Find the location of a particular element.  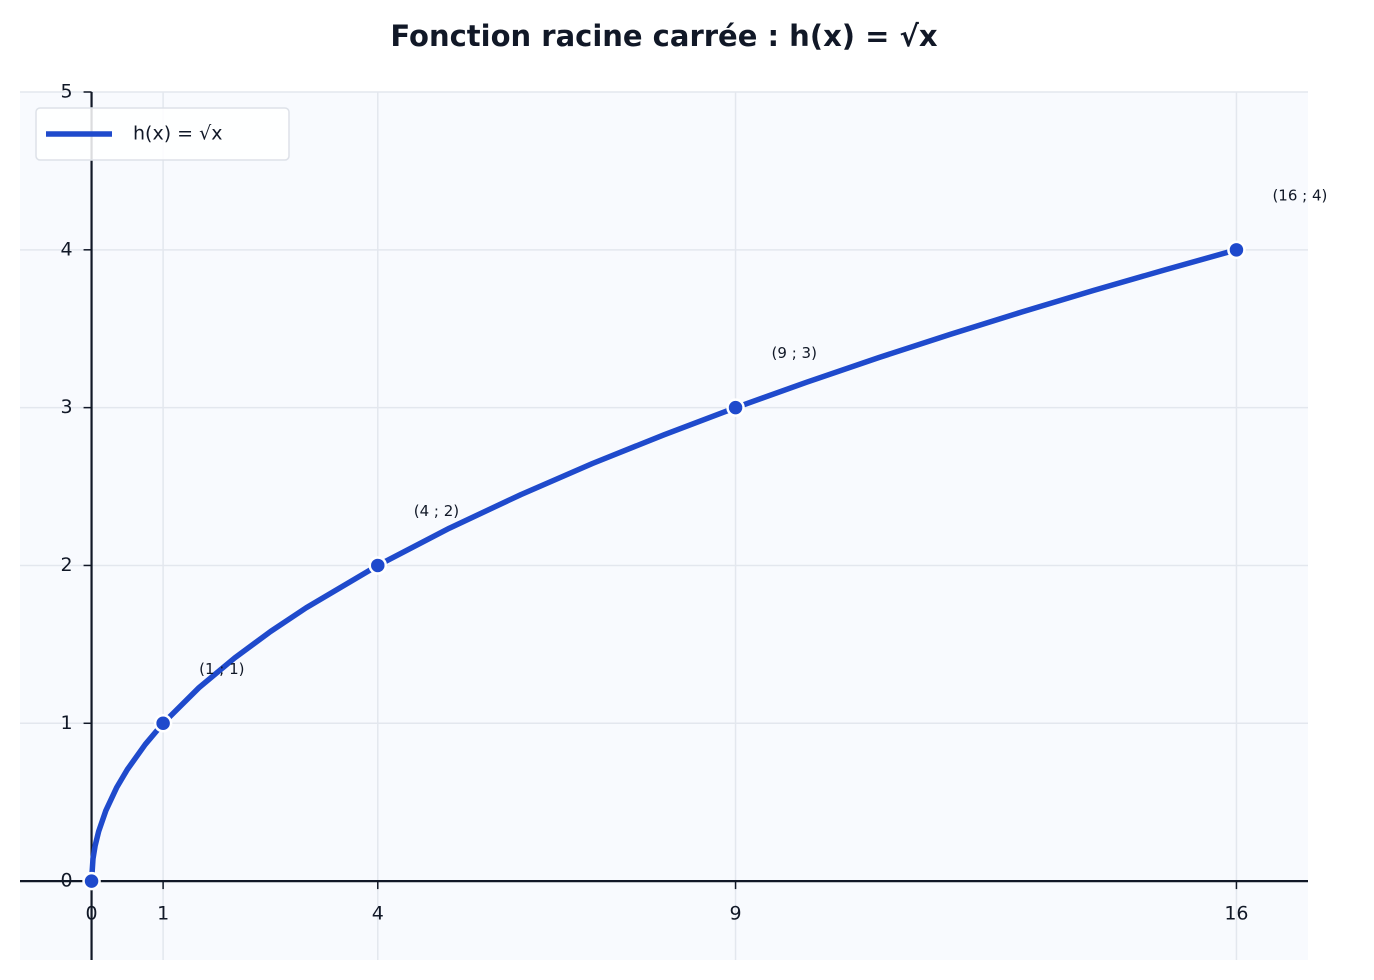

legend-label: h(x) = √x is located at coordinates (177, 134).